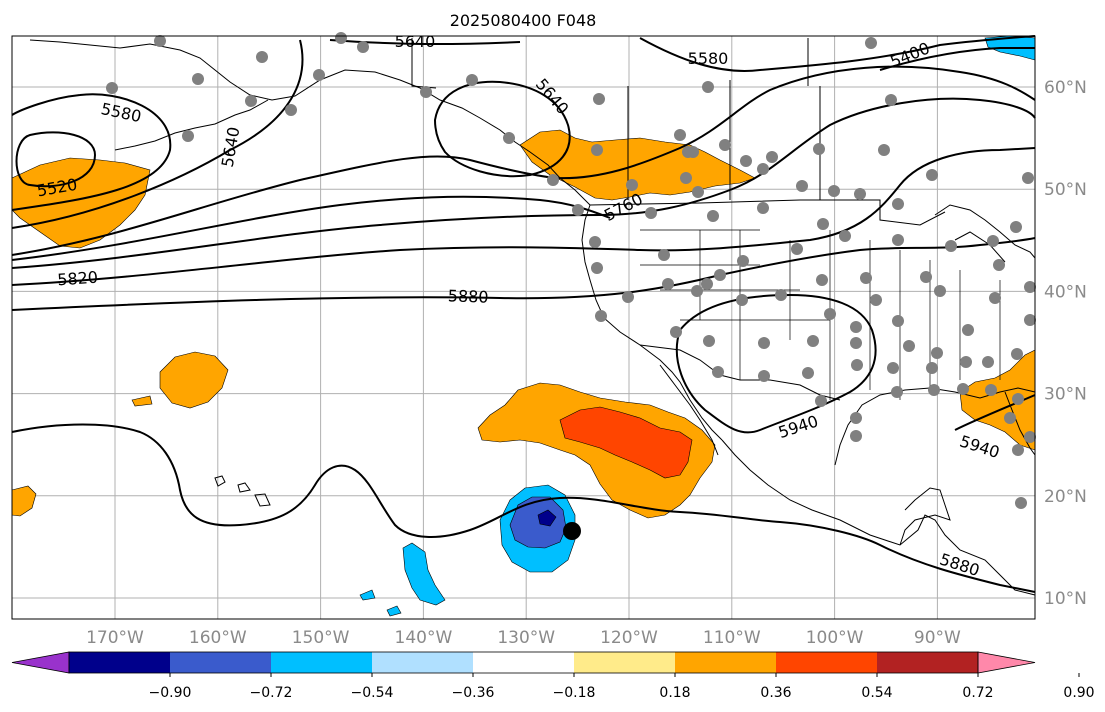  Describe the element at coordinates (91, 152) in the screenshot. I see `contour-5580-west` at that location.